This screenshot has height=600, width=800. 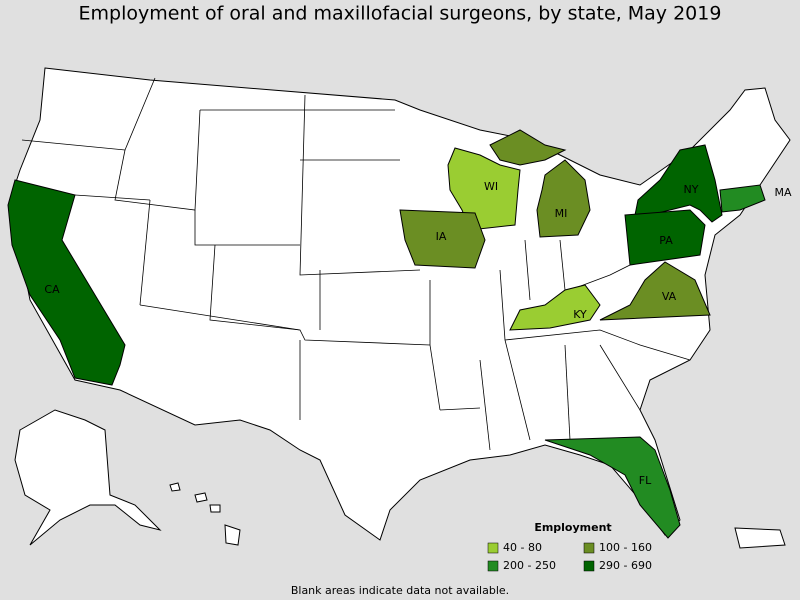 I want to click on legend-label: 100 - 160, so click(x=625, y=547).